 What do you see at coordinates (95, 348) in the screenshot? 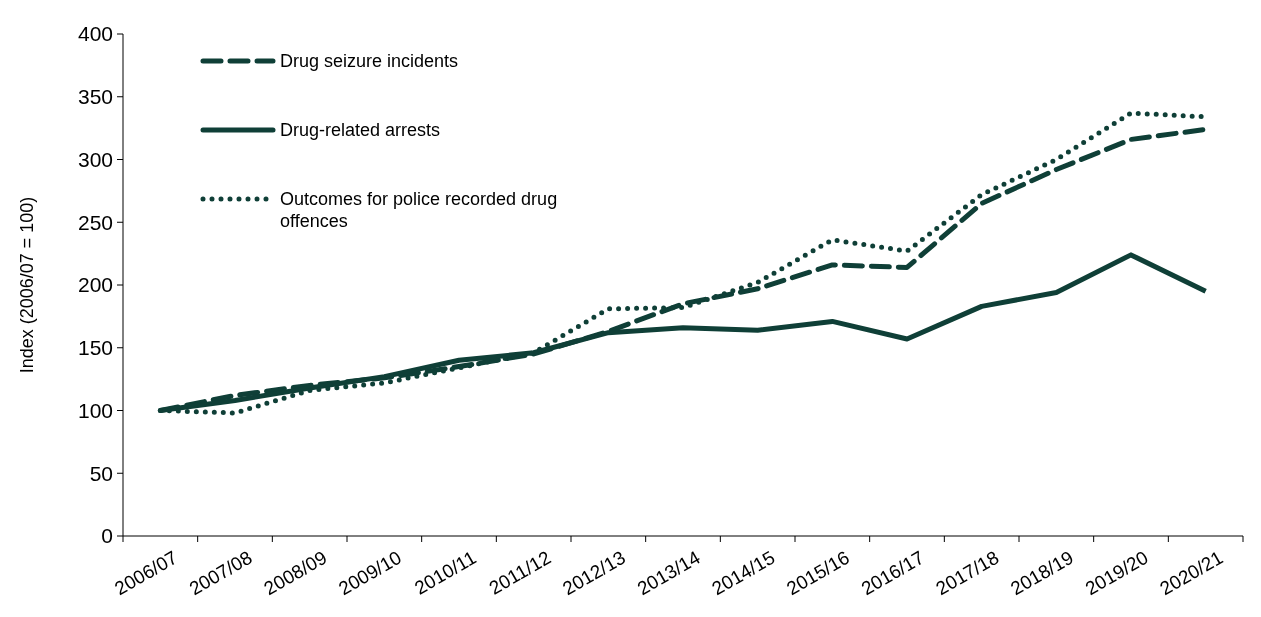
I see `y-tick-label: 150` at bounding box center [95, 348].